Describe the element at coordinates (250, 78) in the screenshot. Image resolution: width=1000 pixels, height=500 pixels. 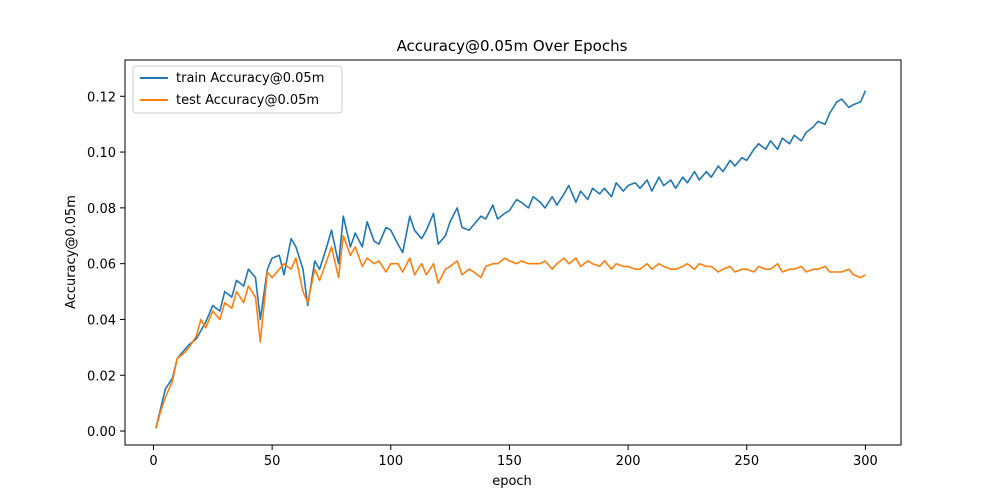
I see `legend-label-train: train Accuracy@0.05m` at that location.